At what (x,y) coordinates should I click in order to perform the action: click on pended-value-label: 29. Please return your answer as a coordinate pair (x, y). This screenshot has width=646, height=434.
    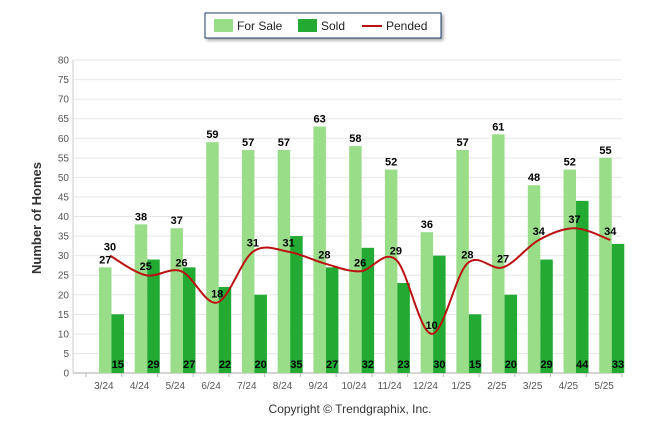
    Looking at the image, I should click on (396, 252).